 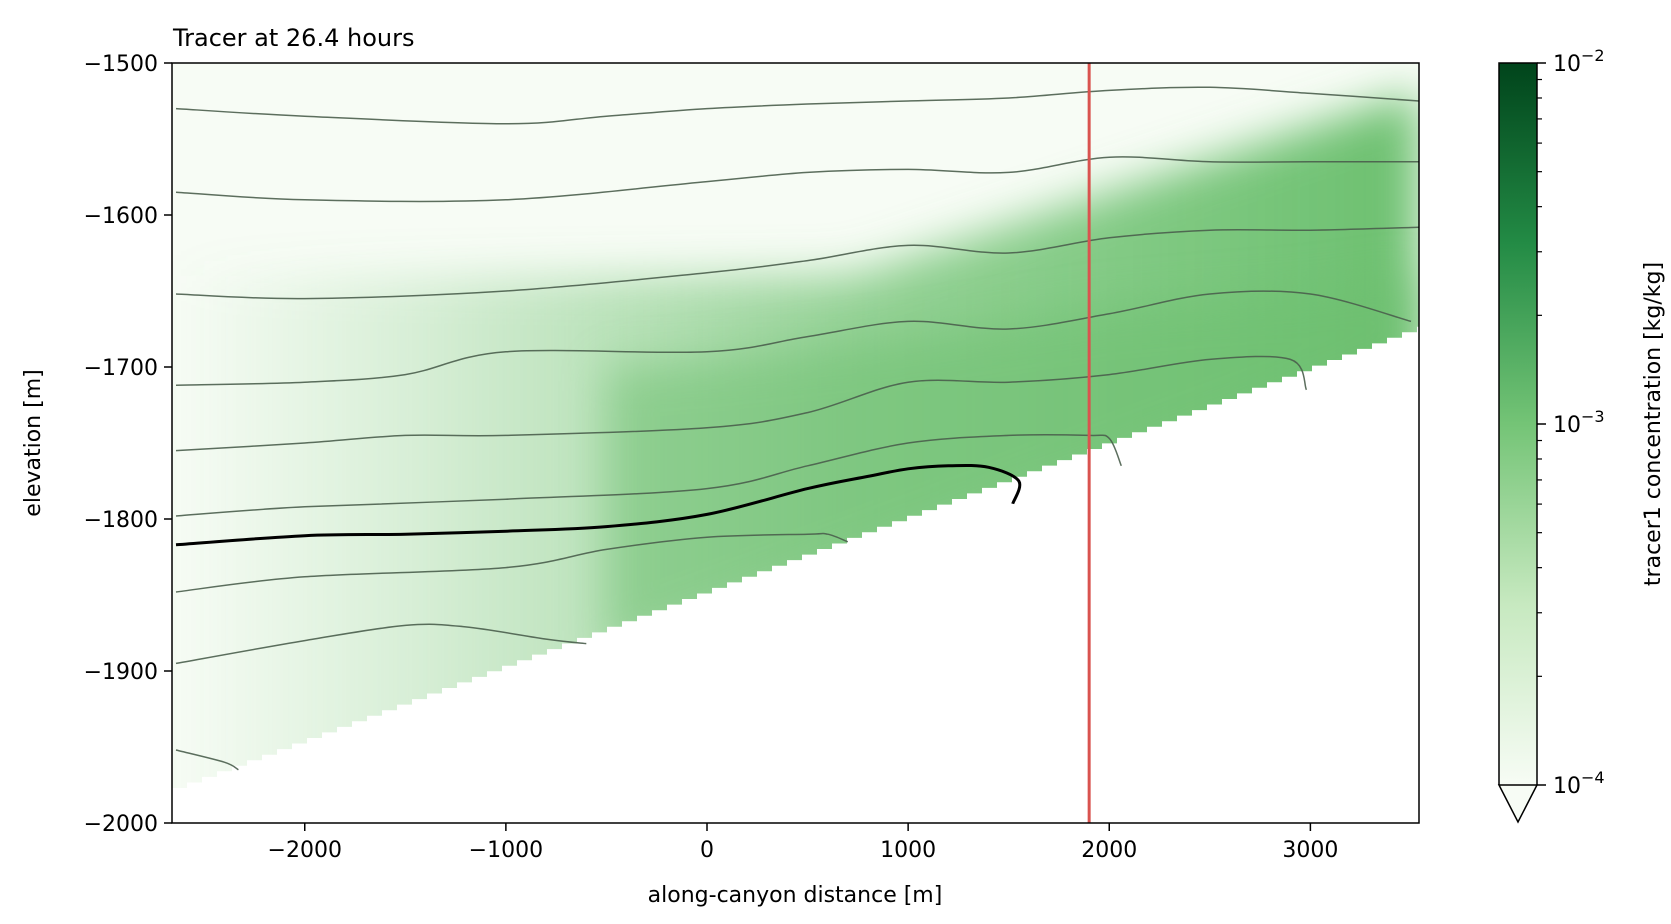 I want to click on x-tick-label: 3000, so click(x=1310, y=850).